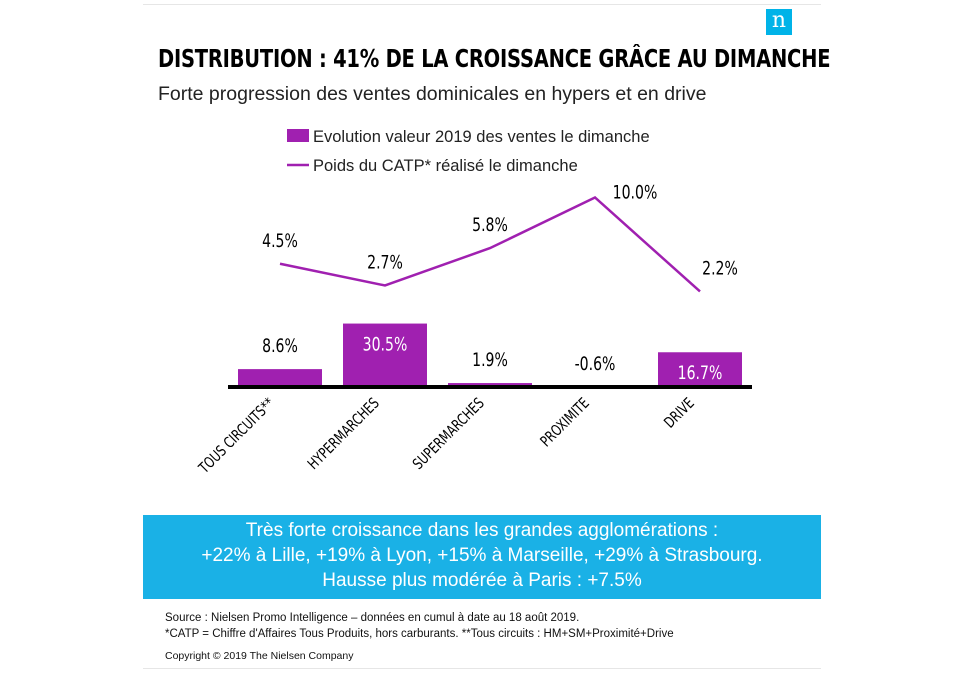  Describe the element at coordinates (280, 345) in the screenshot. I see `bar-label-0: 8.6%` at that location.